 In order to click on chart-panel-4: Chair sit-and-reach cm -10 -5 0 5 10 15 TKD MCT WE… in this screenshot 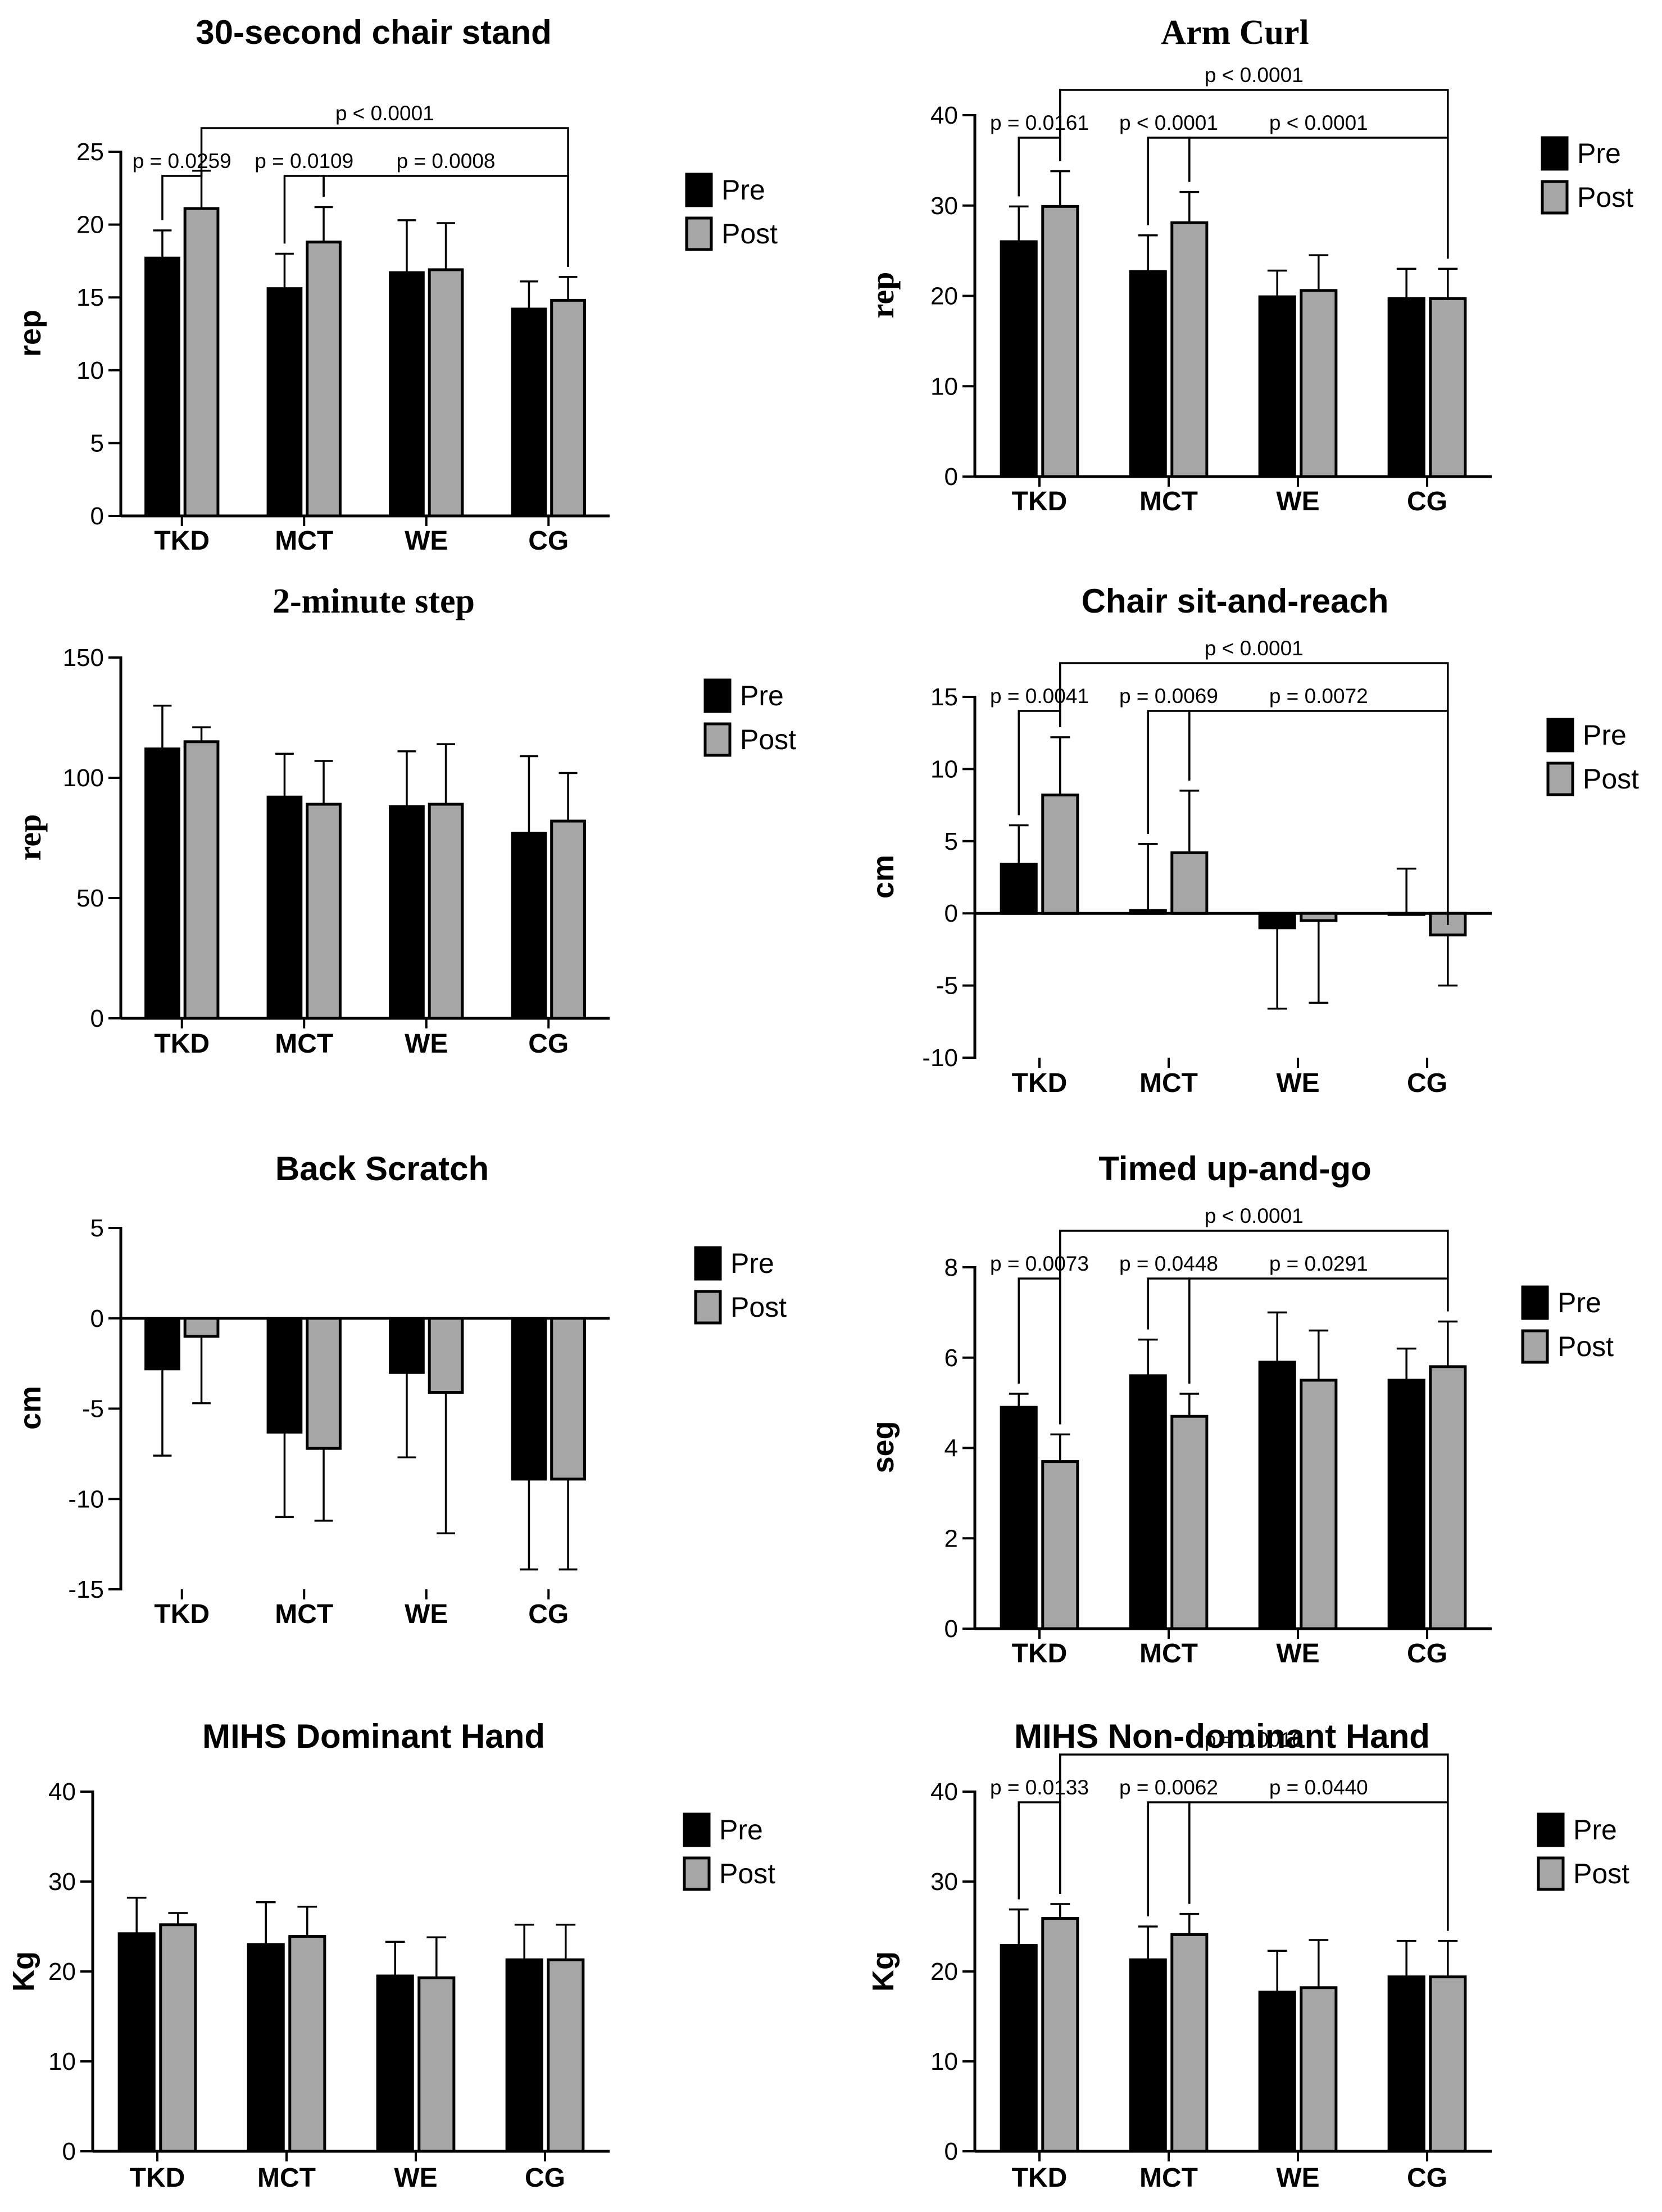, I will do `click(1252, 840)`.